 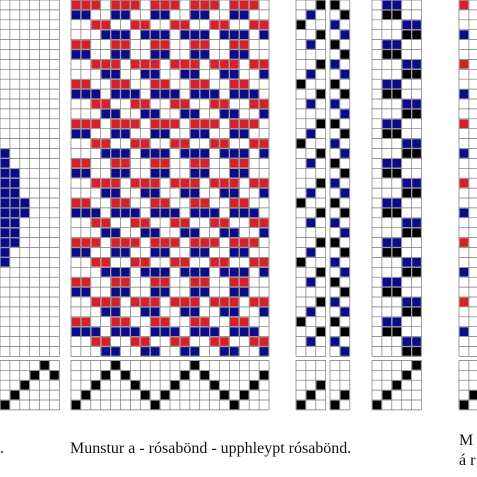 What do you see at coordinates (30, 385) in the screenshot?
I see `threading-grid-left` at bounding box center [30, 385].